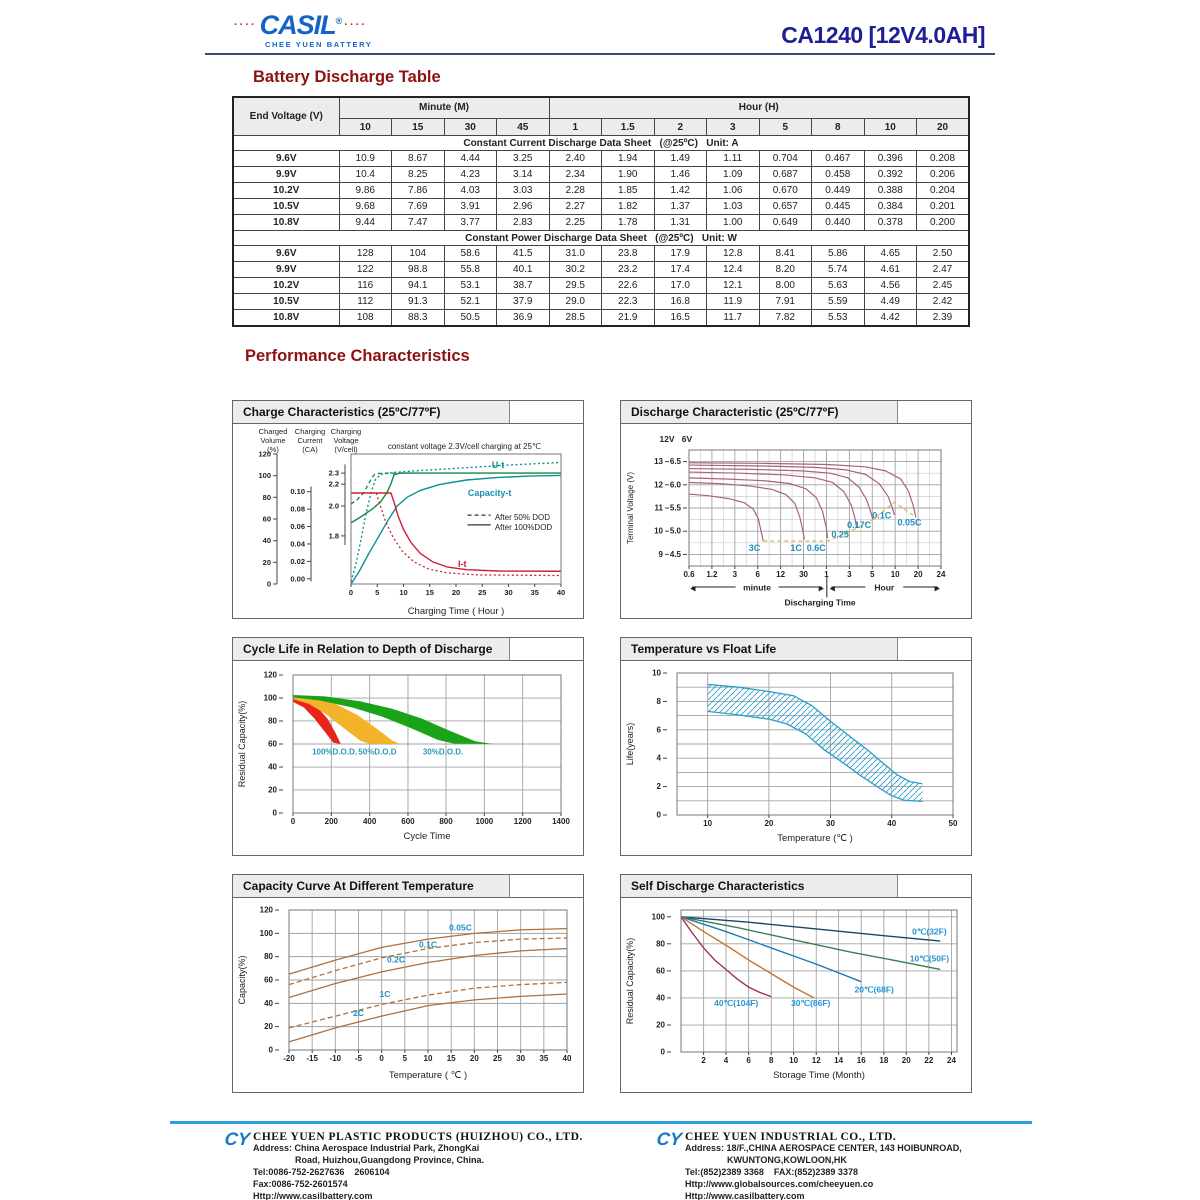  Describe the element at coordinates (680, 285) in the screenshot. I see `value-cell: 17.0` at that location.